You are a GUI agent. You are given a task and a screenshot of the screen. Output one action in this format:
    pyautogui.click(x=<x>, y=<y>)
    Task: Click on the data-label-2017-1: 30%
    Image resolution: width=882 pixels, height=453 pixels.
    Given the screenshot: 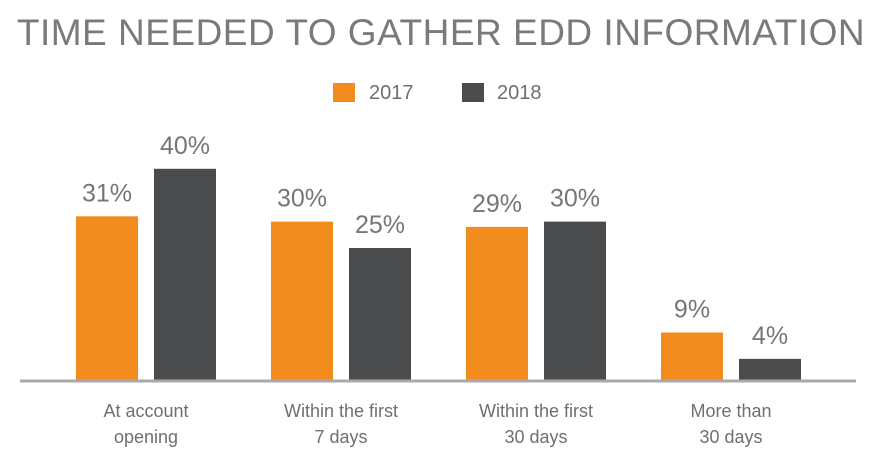 What is the action you would take?
    pyautogui.click(x=302, y=199)
    